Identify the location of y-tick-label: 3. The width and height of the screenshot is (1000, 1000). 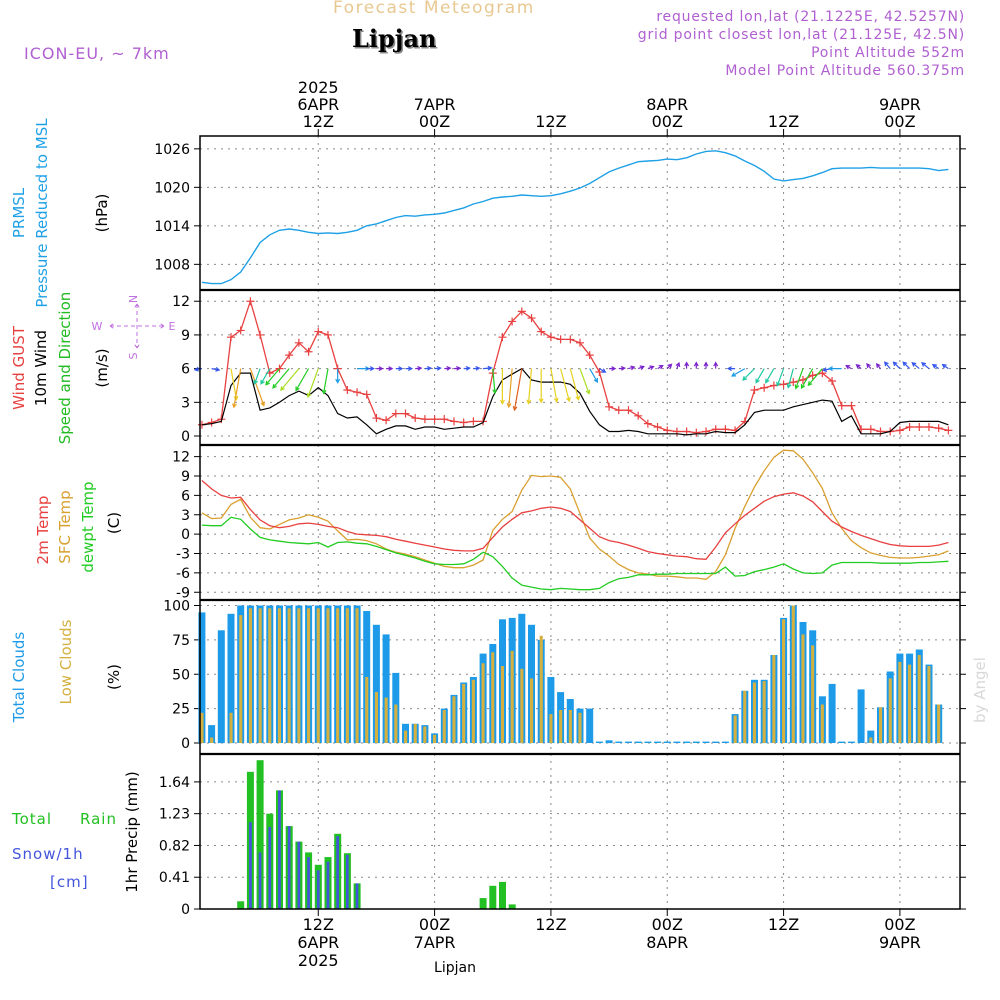
(185, 516).